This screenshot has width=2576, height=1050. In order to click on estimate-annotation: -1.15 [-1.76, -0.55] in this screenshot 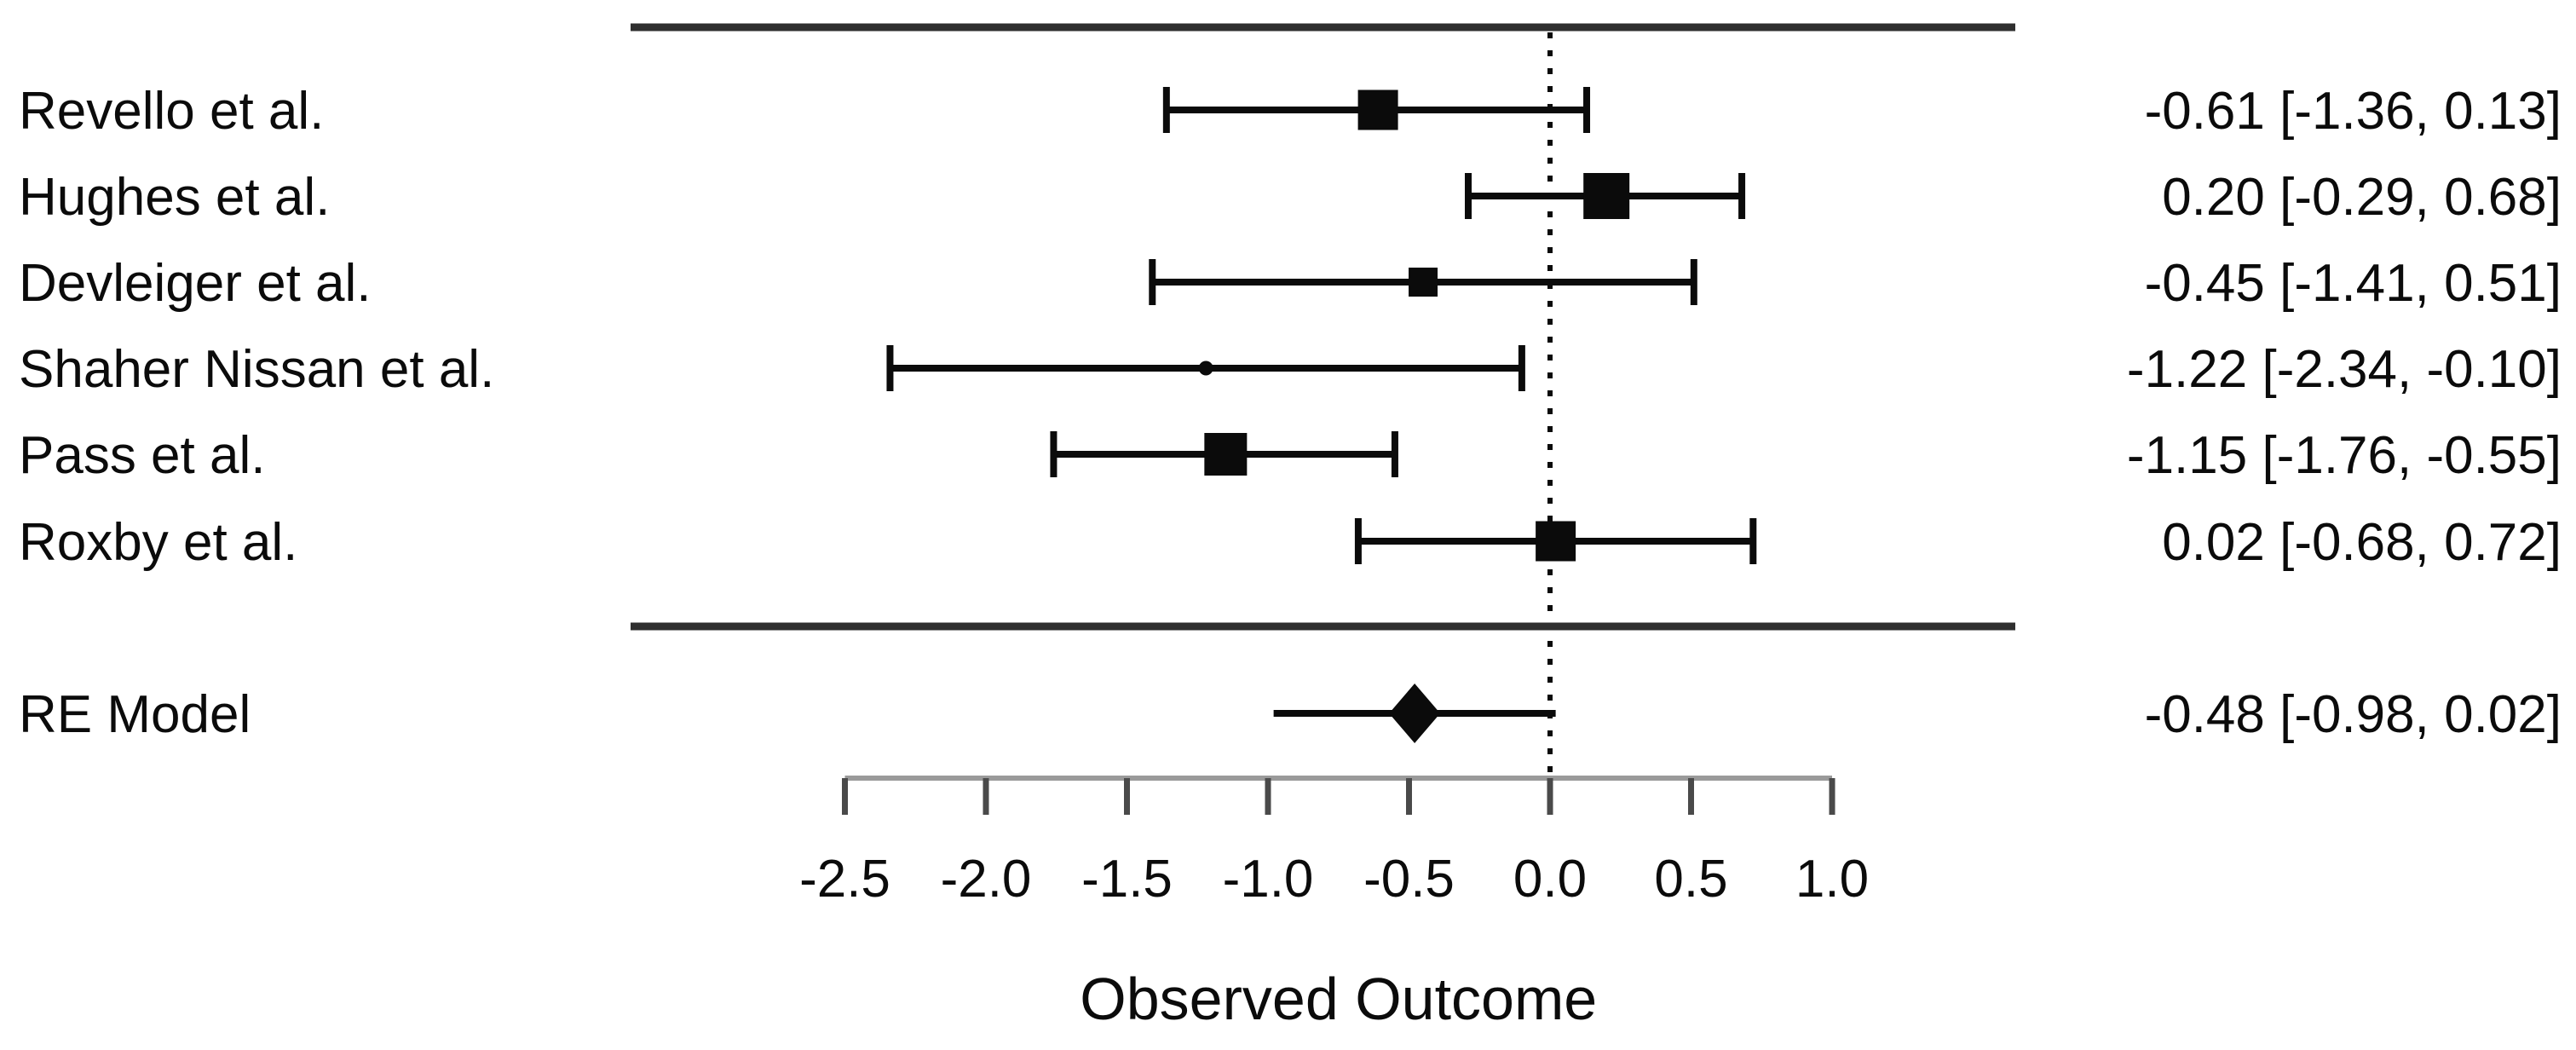, I will do `click(2344, 456)`.